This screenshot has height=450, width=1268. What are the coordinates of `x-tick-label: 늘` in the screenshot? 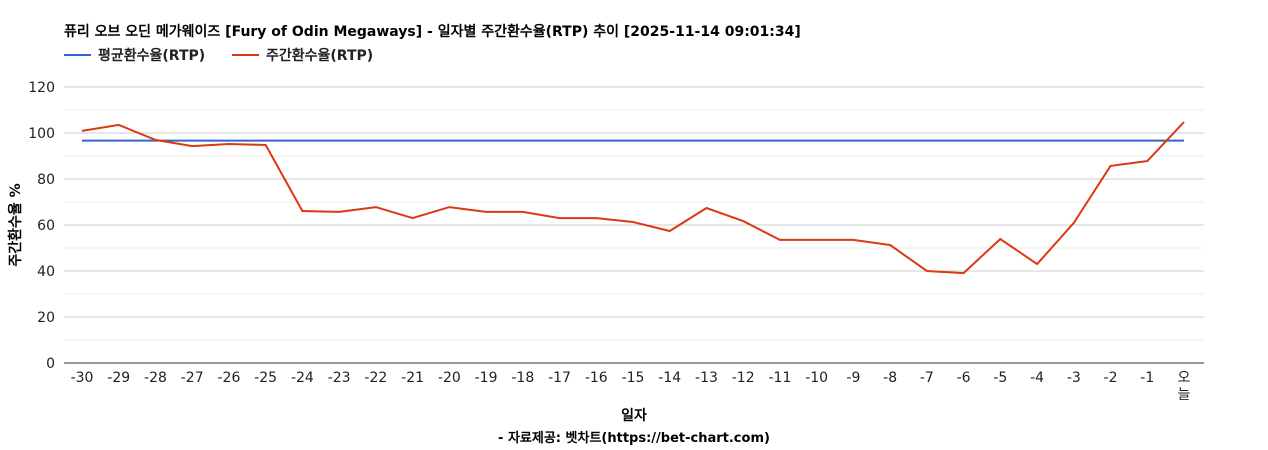 It's located at (1184, 395).